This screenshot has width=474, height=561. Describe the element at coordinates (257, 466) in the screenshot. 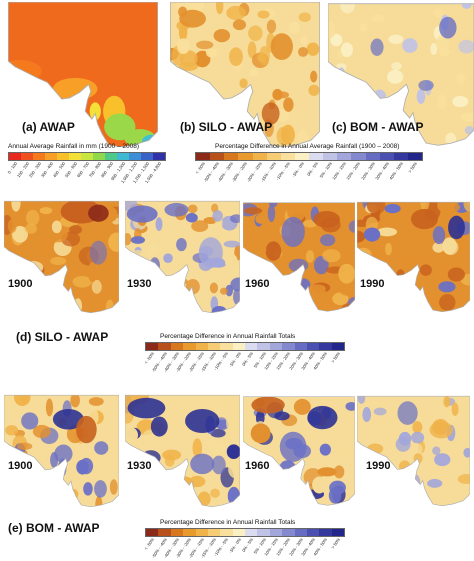

I see `year-label-bom-1960: 1960` at that location.